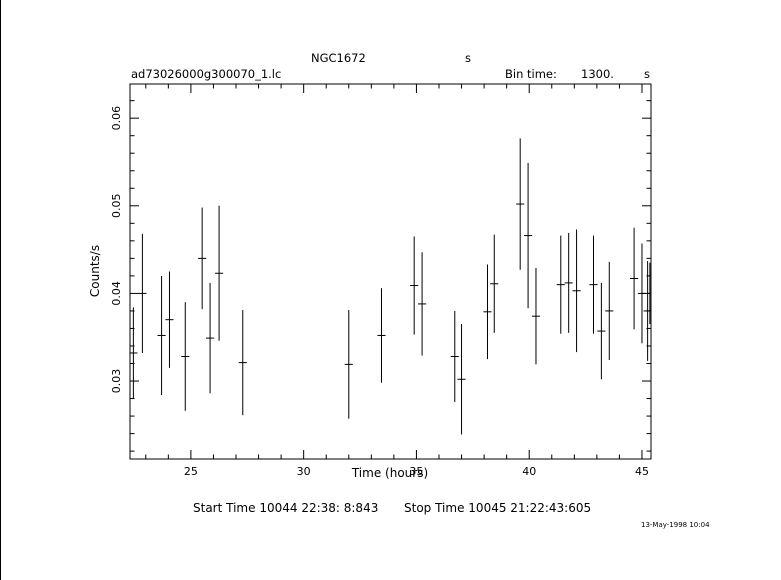  I want to click on y-tick-label: 0.05, so click(116, 206).